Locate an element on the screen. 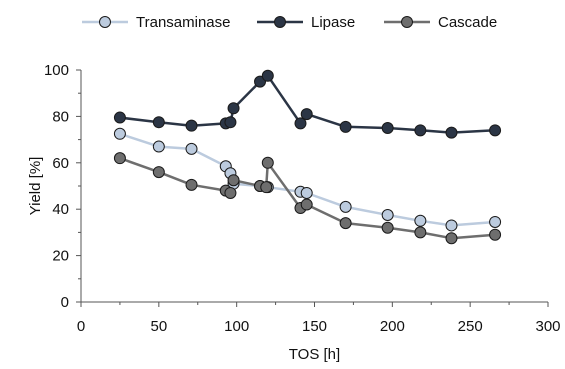  legend-marker-transaminase is located at coordinates (105, 22).